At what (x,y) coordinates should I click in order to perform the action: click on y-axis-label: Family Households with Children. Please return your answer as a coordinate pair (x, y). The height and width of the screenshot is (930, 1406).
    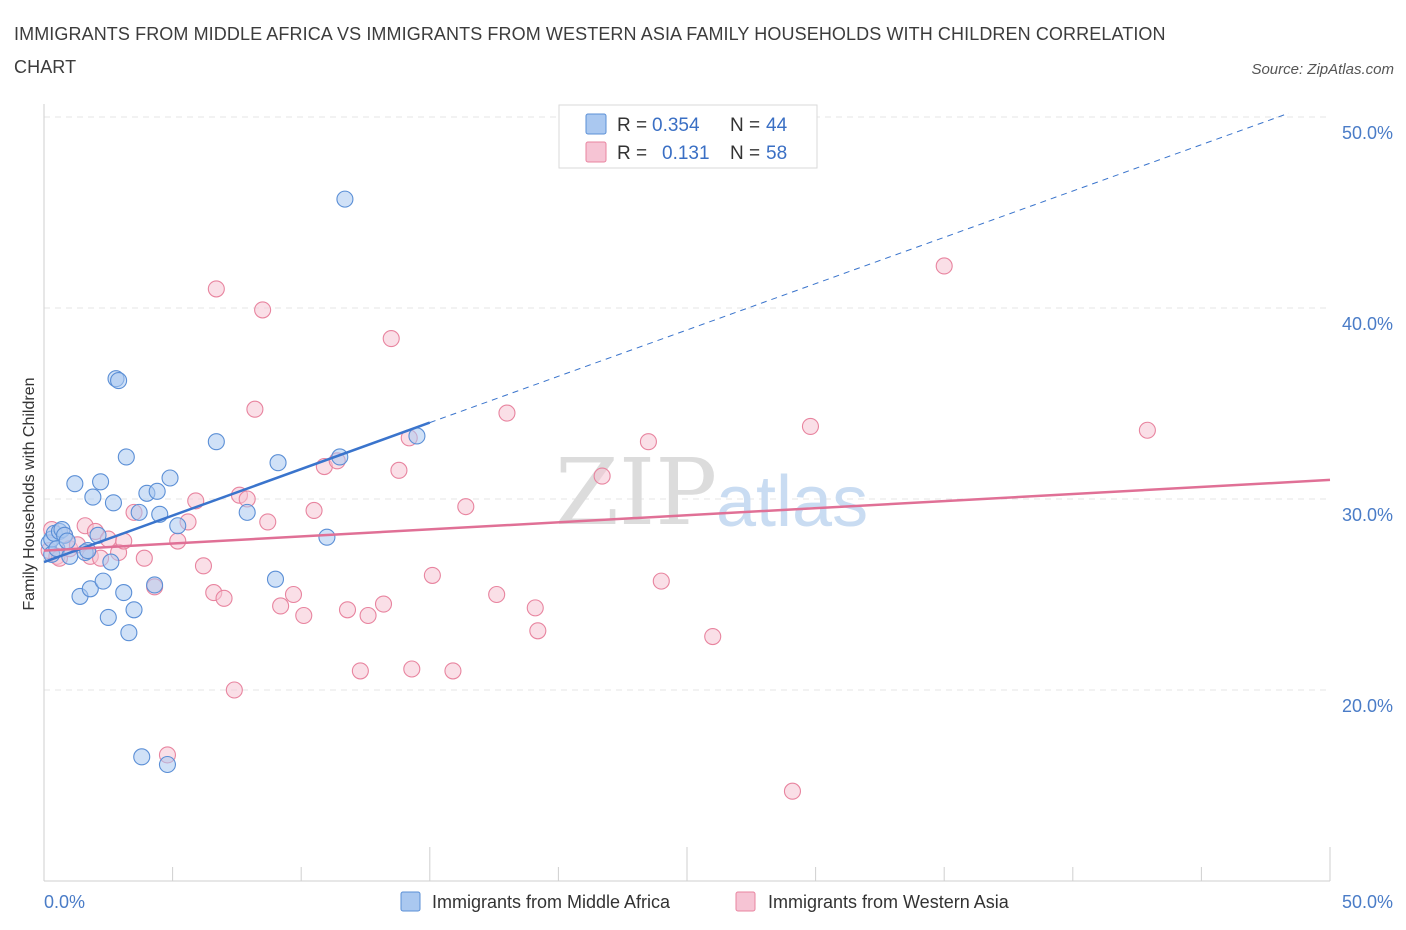
    Looking at the image, I should click on (29, 494).